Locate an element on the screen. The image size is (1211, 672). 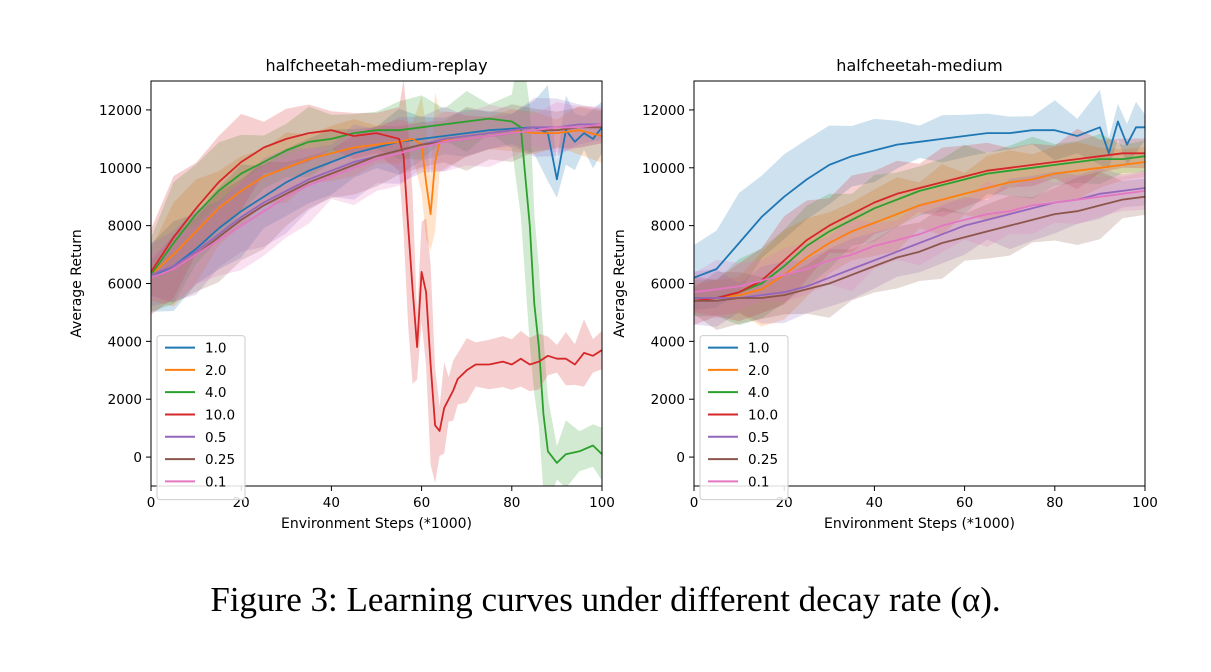
chart-title: halfcheetah-medium-replay is located at coordinates (376, 65).